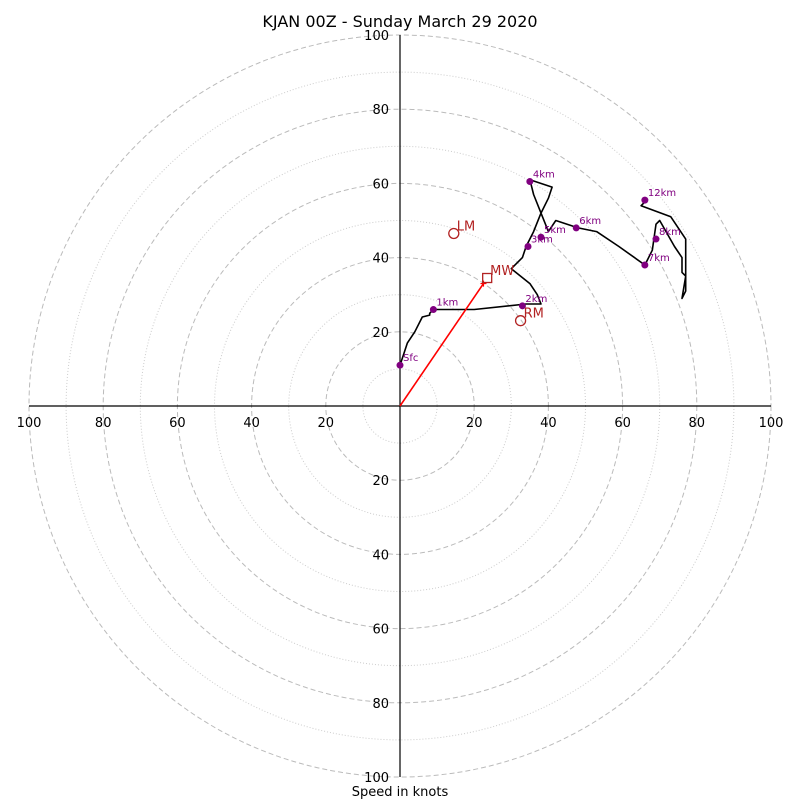 This screenshot has width=800, height=800. What do you see at coordinates (487, 278) in the screenshot?
I see `mw-marker` at bounding box center [487, 278].